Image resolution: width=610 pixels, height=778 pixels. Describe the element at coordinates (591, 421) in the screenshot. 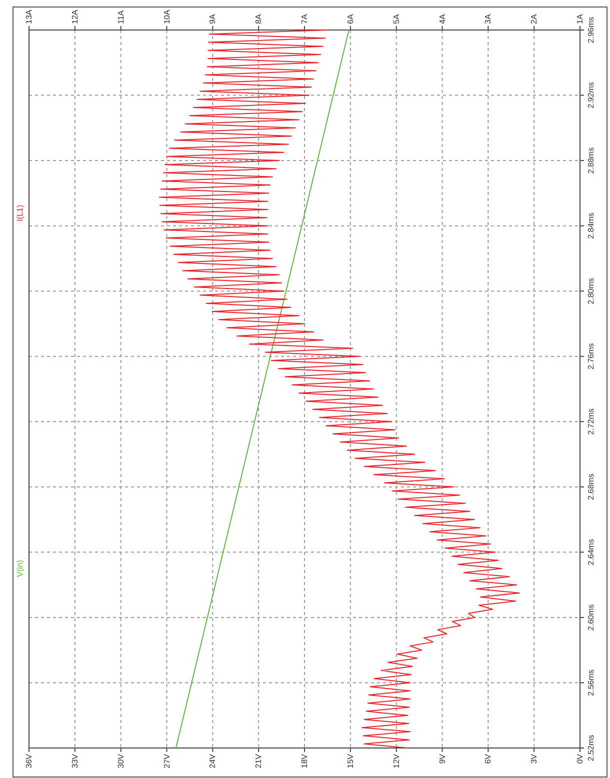

I see `y-tick-label: 2.72ms` at that location.